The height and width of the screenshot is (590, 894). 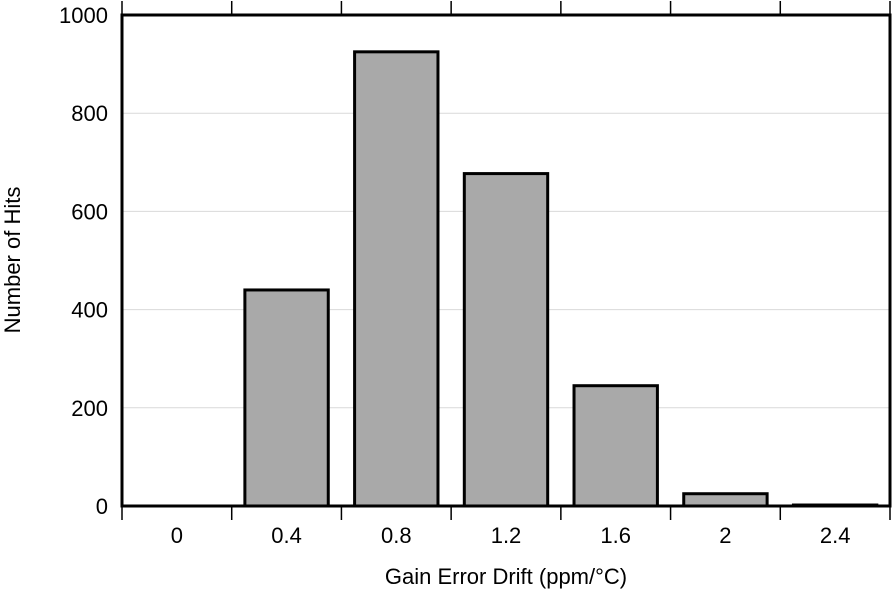 I want to click on x-tick-labels: 0 0.4 0.8 1.2 1.6 2 2.4, so click(x=511, y=535).